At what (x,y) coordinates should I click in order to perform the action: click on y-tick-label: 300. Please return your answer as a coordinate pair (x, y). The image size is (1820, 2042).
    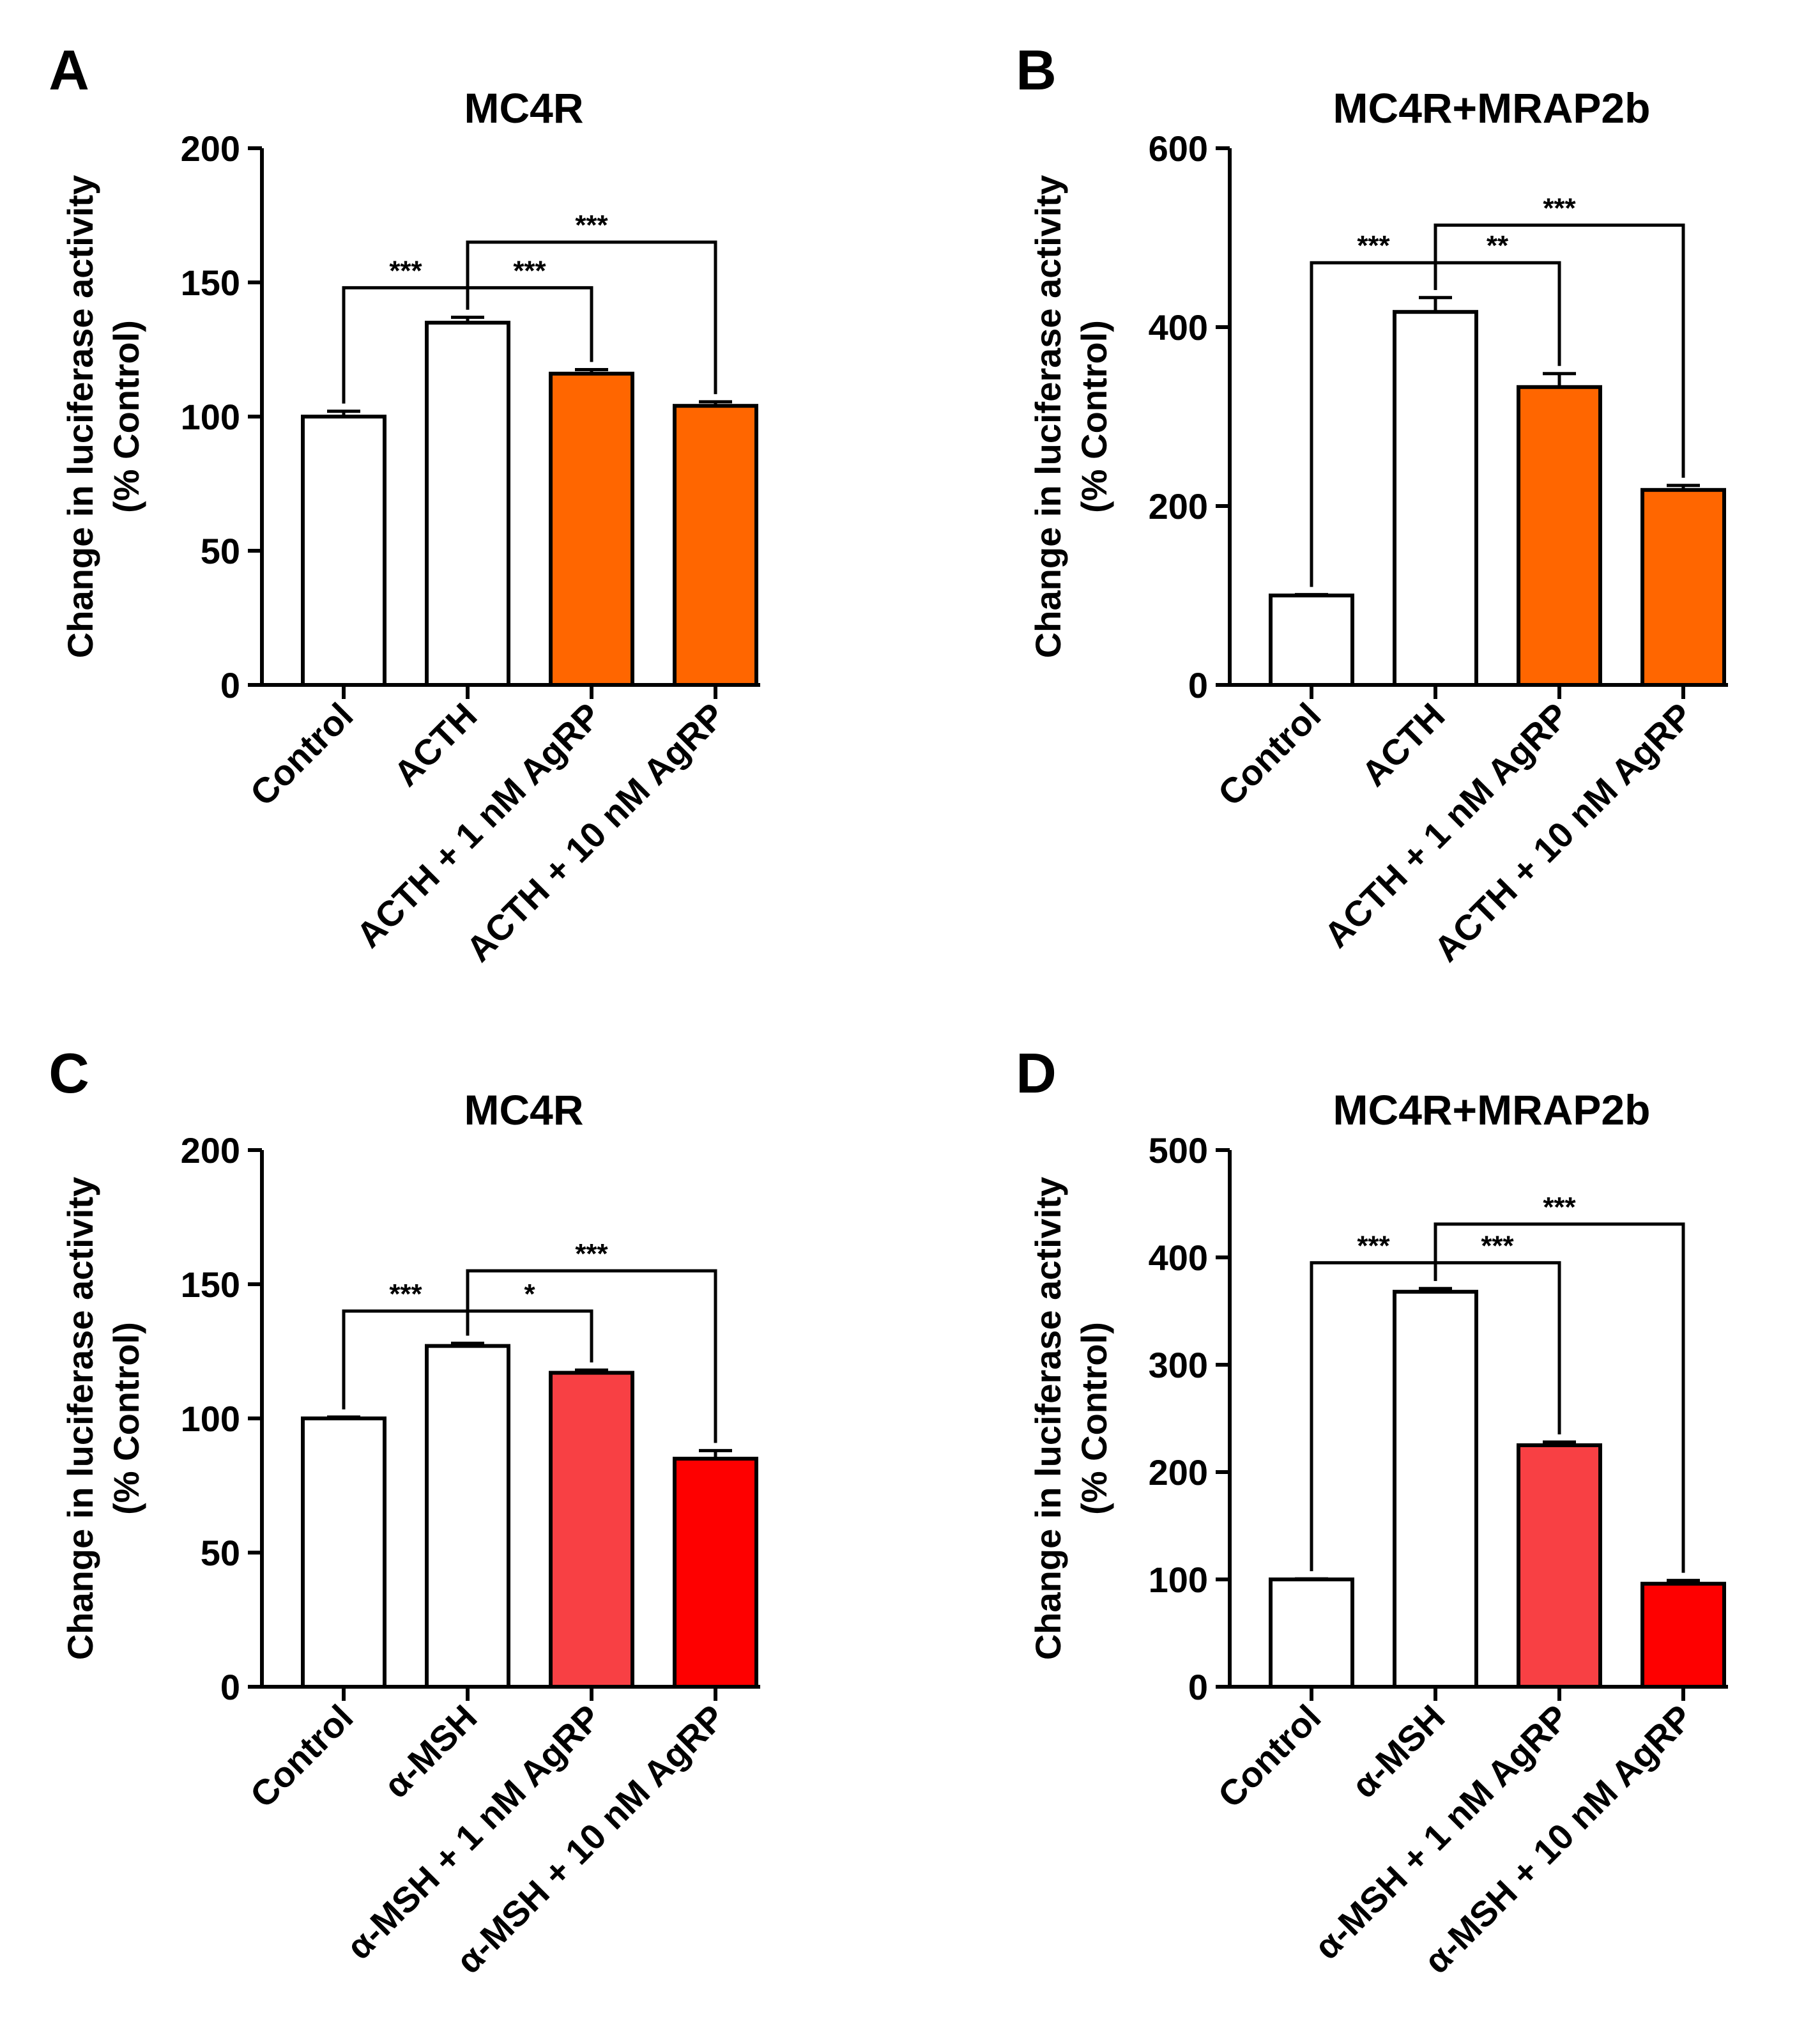
    Looking at the image, I should click on (1178, 1365).